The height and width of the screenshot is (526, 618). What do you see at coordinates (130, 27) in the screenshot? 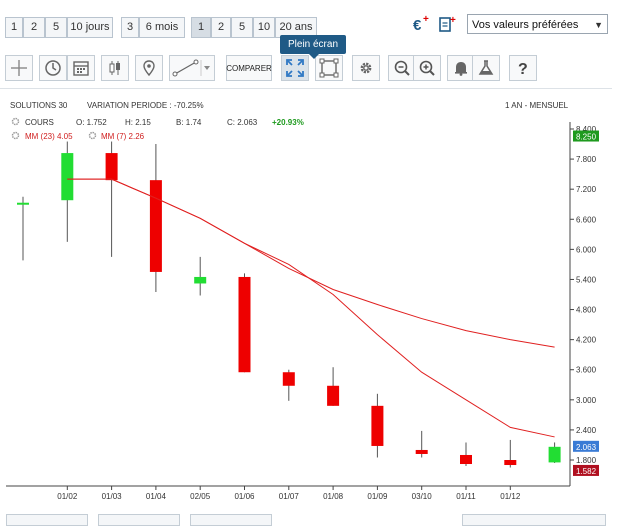
I see `period-button: 3` at bounding box center [130, 27].